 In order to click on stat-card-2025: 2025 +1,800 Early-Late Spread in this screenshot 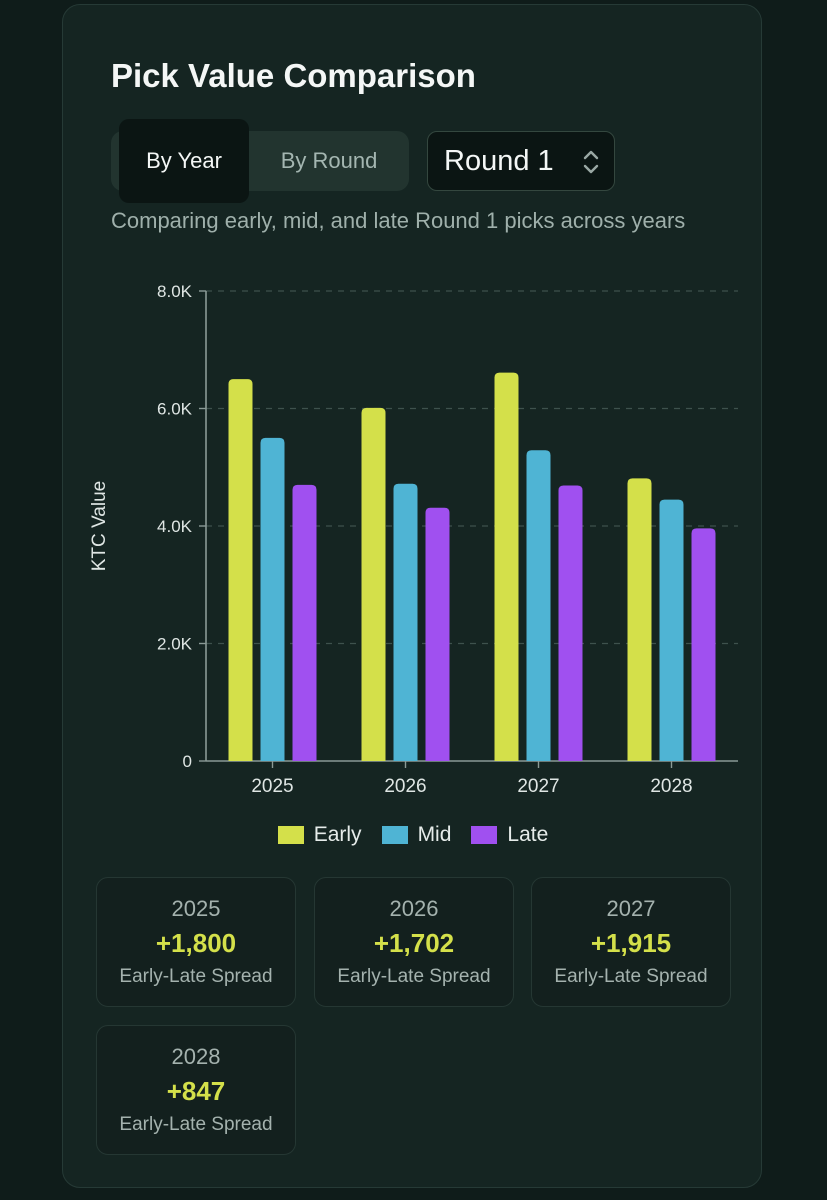, I will do `click(196, 942)`.